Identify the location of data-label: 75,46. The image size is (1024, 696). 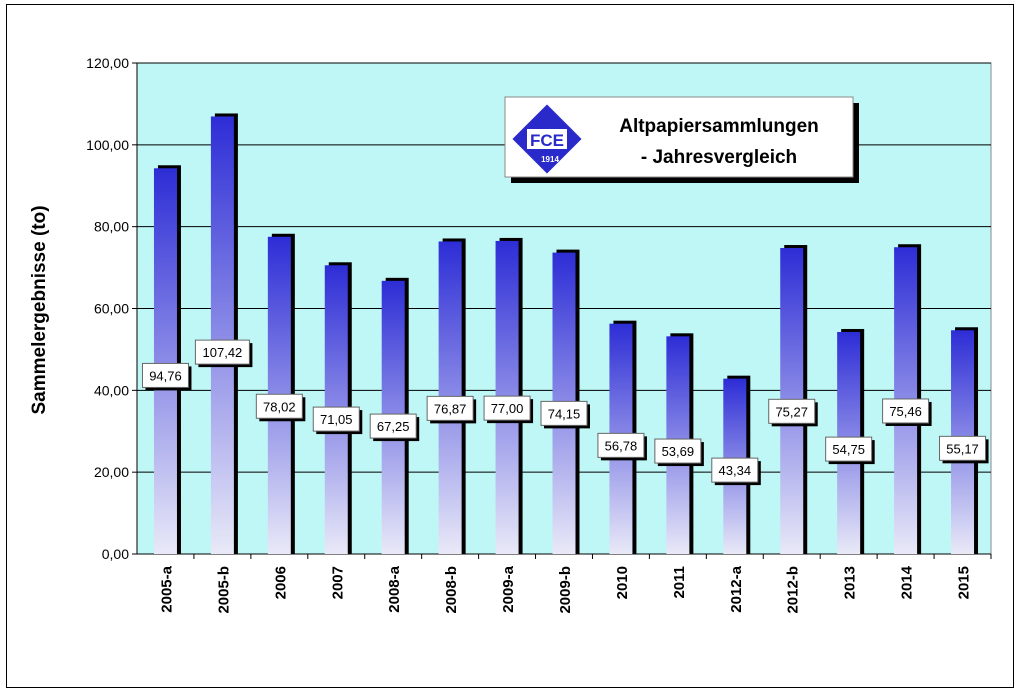
(907, 412).